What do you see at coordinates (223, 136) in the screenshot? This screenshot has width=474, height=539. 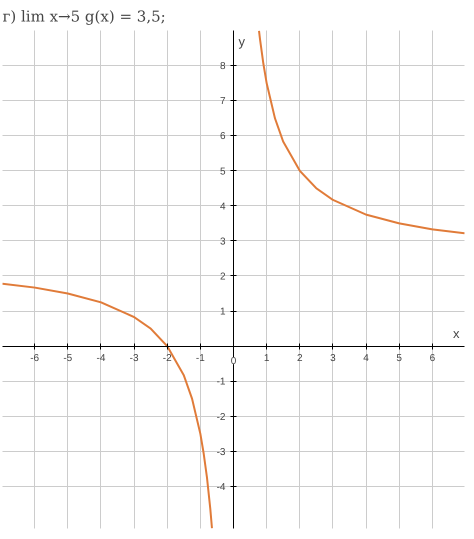 I see `y-tick-label: 6` at bounding box center [223, 136].